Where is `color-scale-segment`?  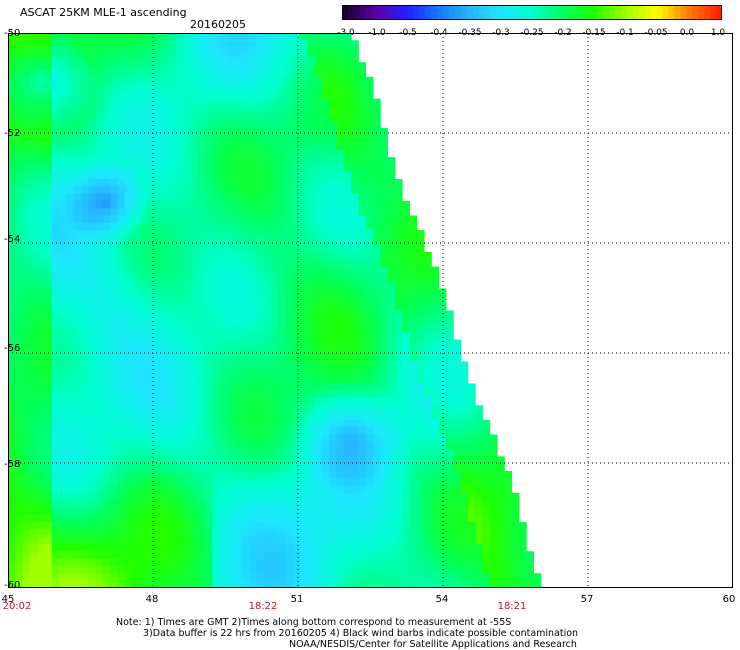 color-scale-segment is located at coordinates (464, 12).